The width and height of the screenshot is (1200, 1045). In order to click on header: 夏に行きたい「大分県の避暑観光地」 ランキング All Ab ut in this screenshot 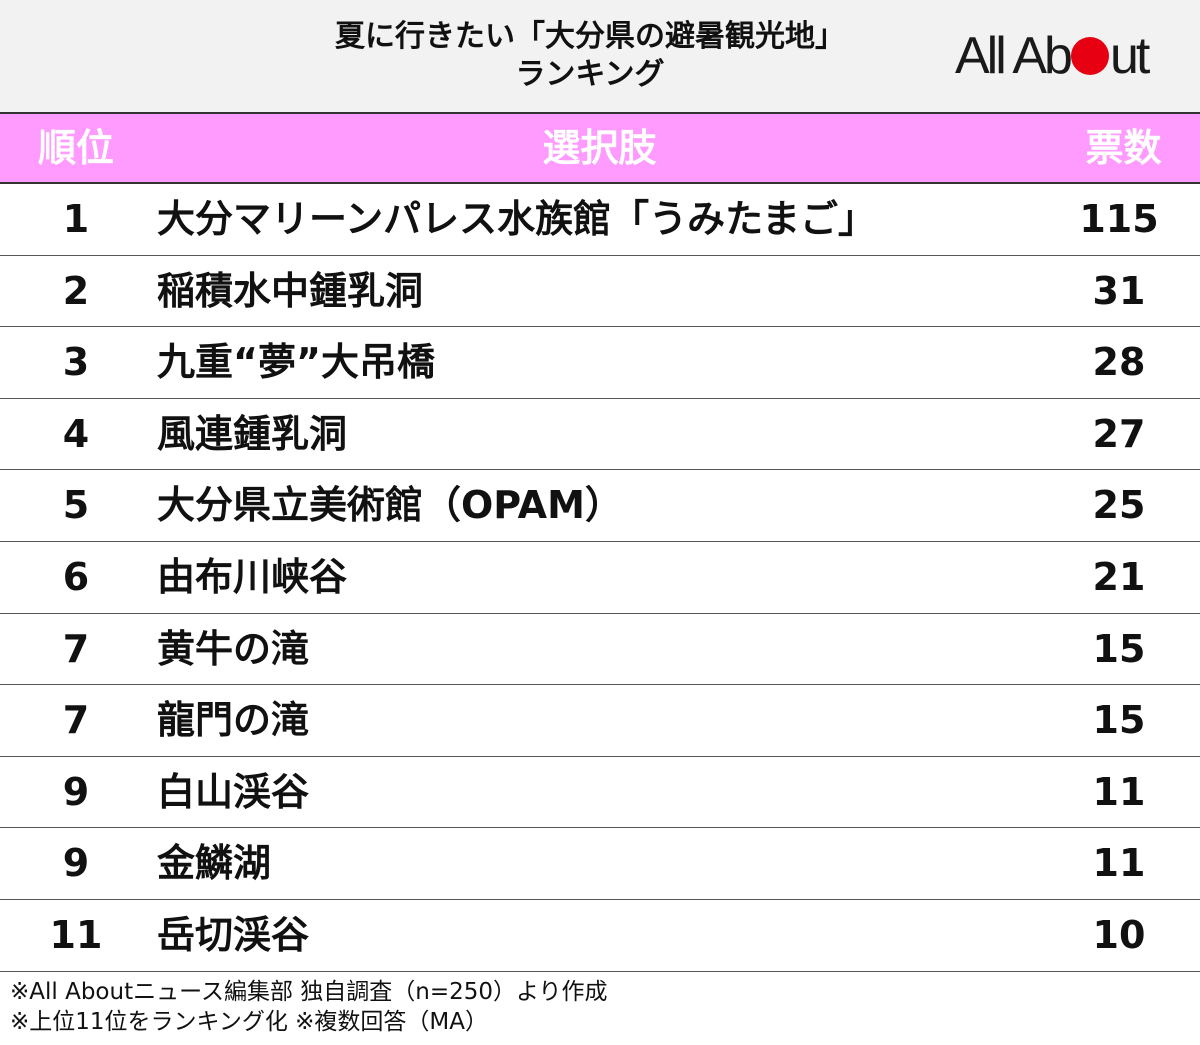, I will do `click(600, 56)`.